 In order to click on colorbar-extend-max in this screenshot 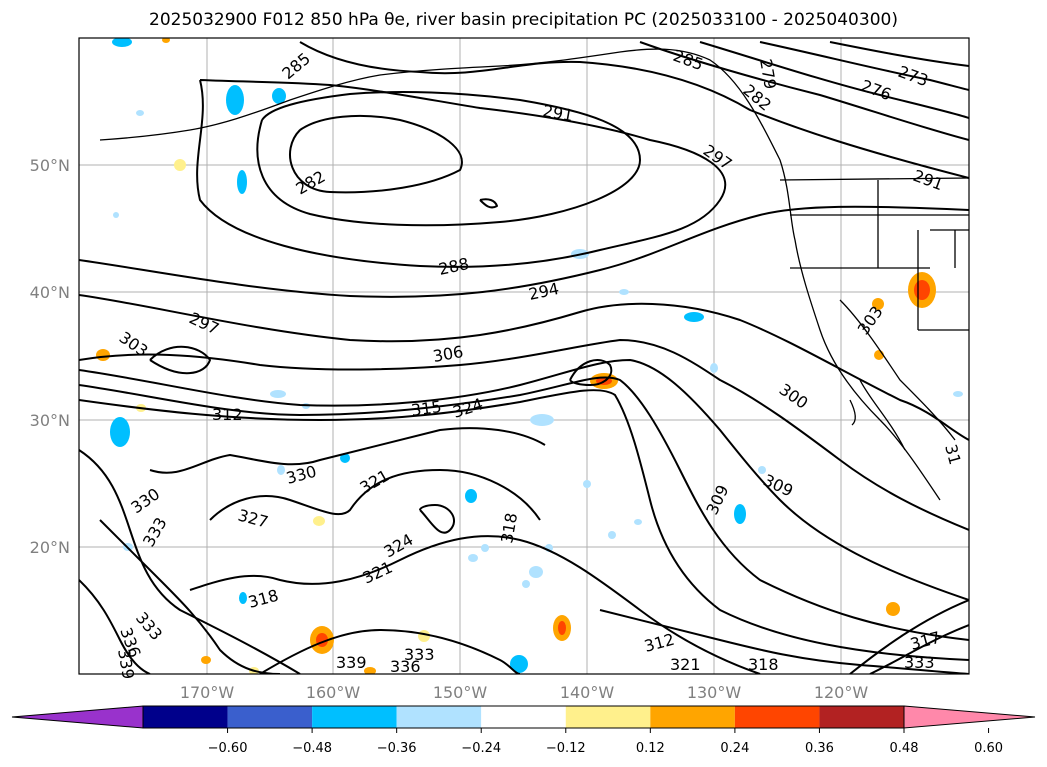, I will do `click(969, 717)`.